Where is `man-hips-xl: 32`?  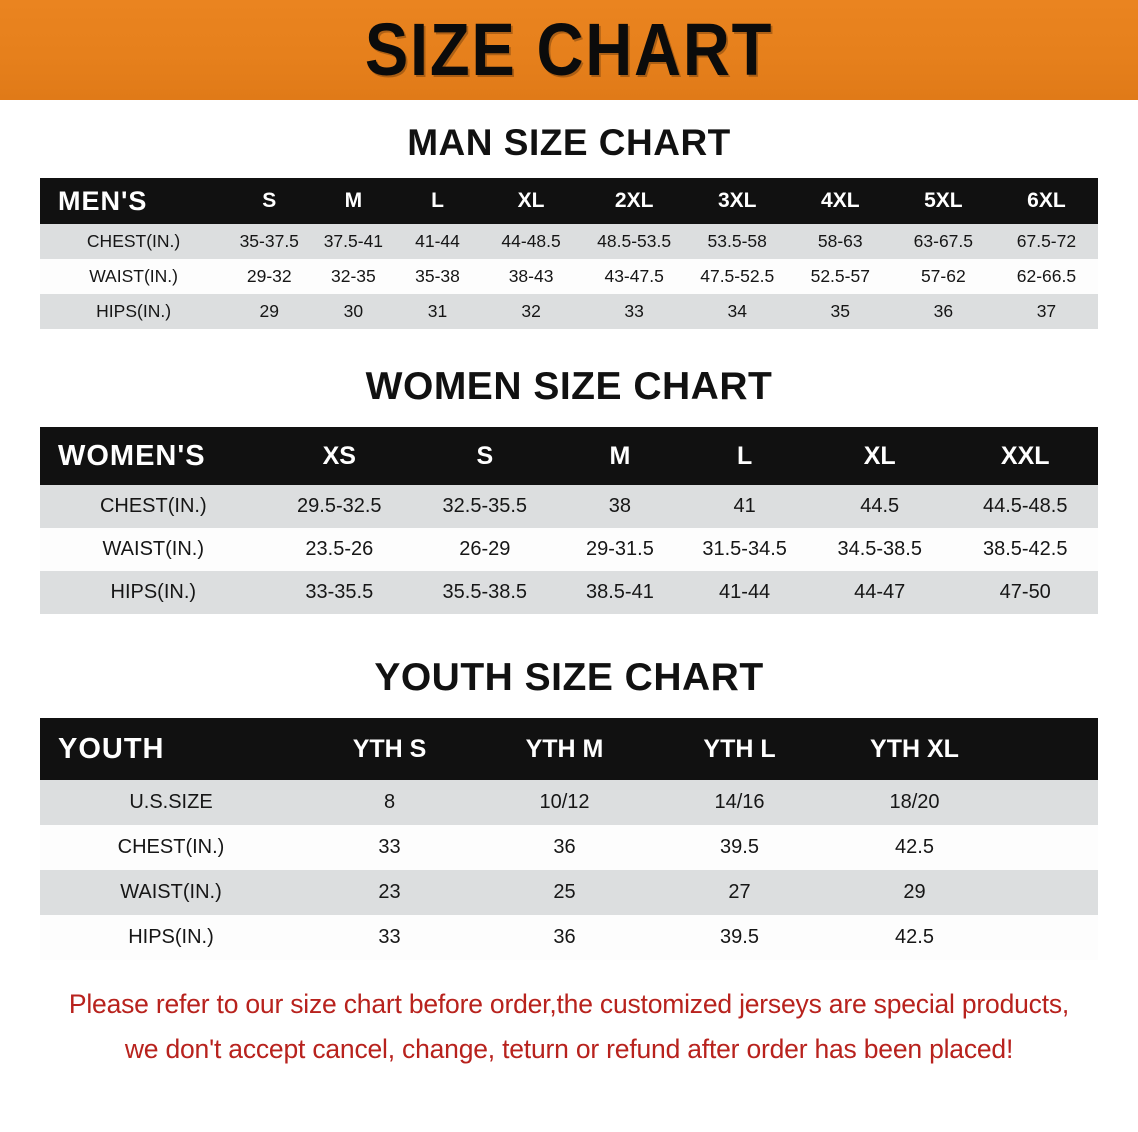
man-hips-xl: 32 is located at coordinates (531, 311).